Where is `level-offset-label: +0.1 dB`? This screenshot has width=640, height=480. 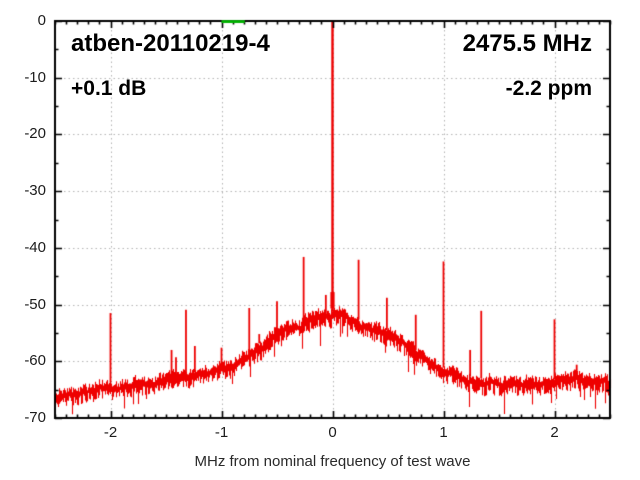
level-offset-label: +0.1 dB is located at coordinates (109, 88).